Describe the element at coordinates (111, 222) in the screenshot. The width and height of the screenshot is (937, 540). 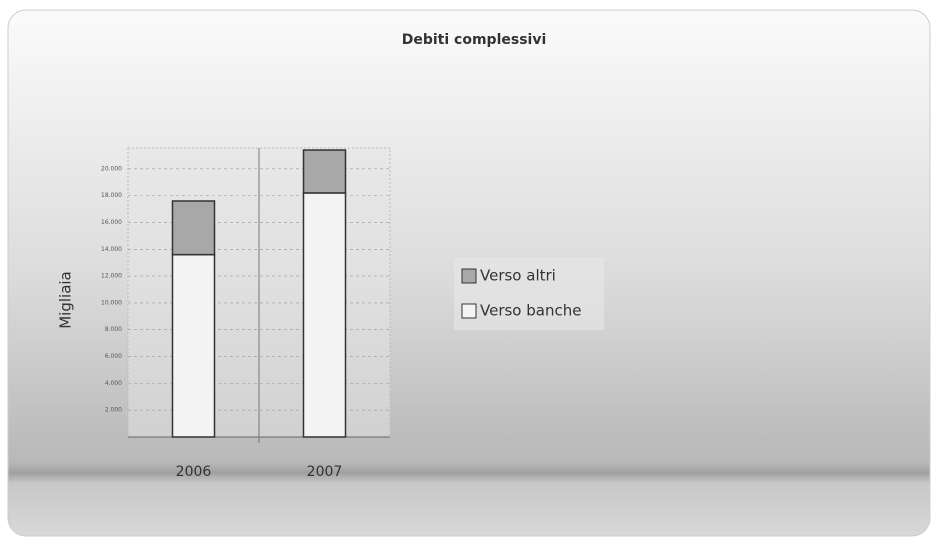
I see `y-tick-label: 16.000` at that location.